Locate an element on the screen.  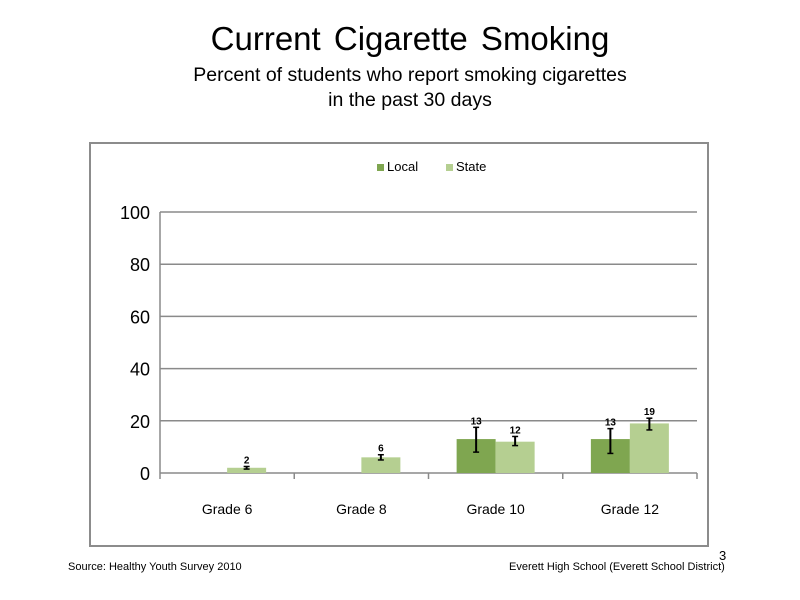
legend-swatch-local is located at coordinates (380, 167).